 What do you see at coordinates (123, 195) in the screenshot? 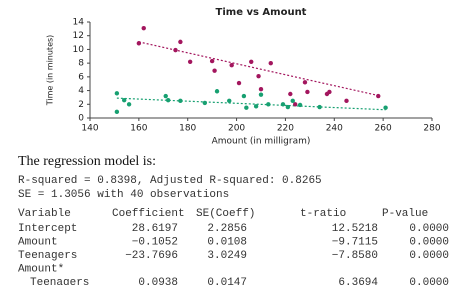
I see `stat-line: SE = 1.3056 with 40 observations` at bounding box center [123, 195].